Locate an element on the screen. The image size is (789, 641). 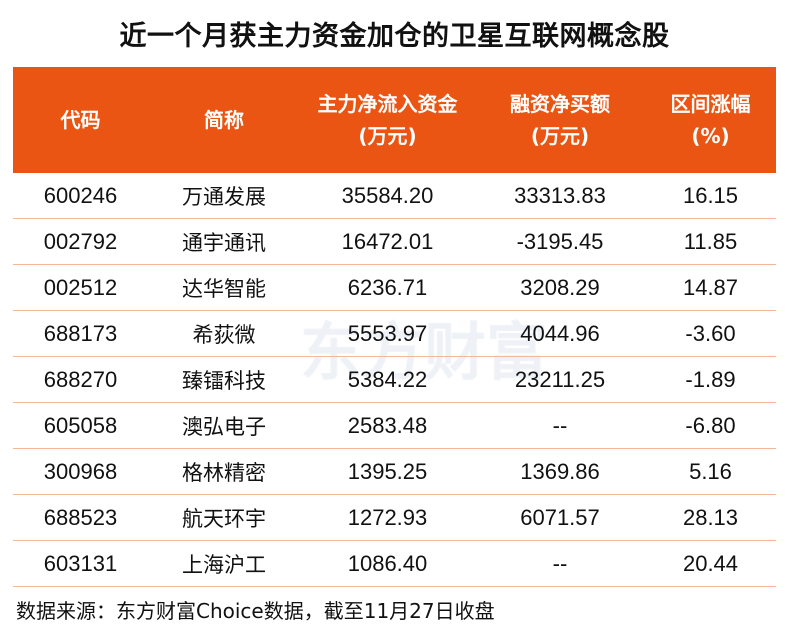
period-change: 20.44 is located at coordinates (710, 563).